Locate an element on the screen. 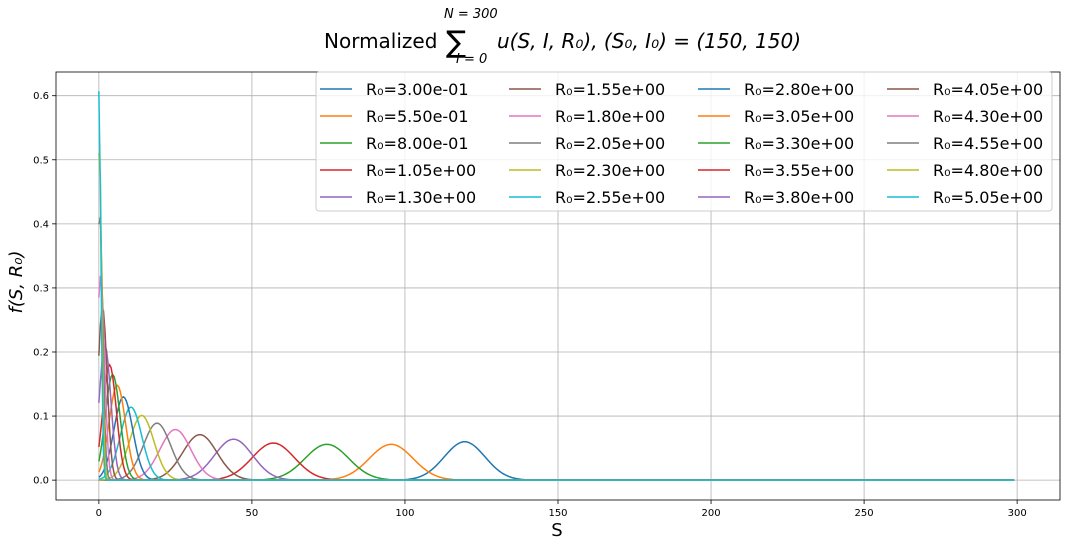  legend-label: R₀=3.00e-01 is located at coordinates (417, 89).